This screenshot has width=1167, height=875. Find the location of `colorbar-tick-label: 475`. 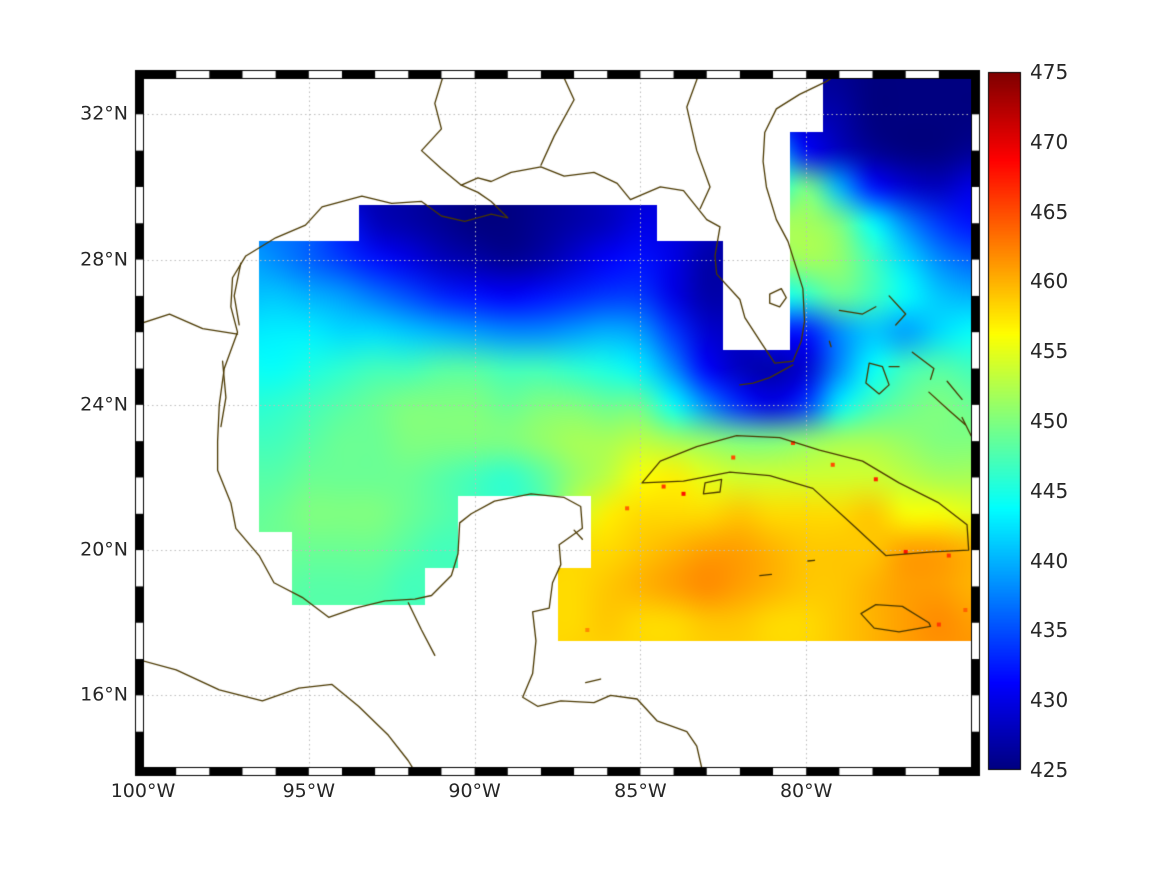

colorbar-tick-label: 475 is located at coordinates (1049, 72).